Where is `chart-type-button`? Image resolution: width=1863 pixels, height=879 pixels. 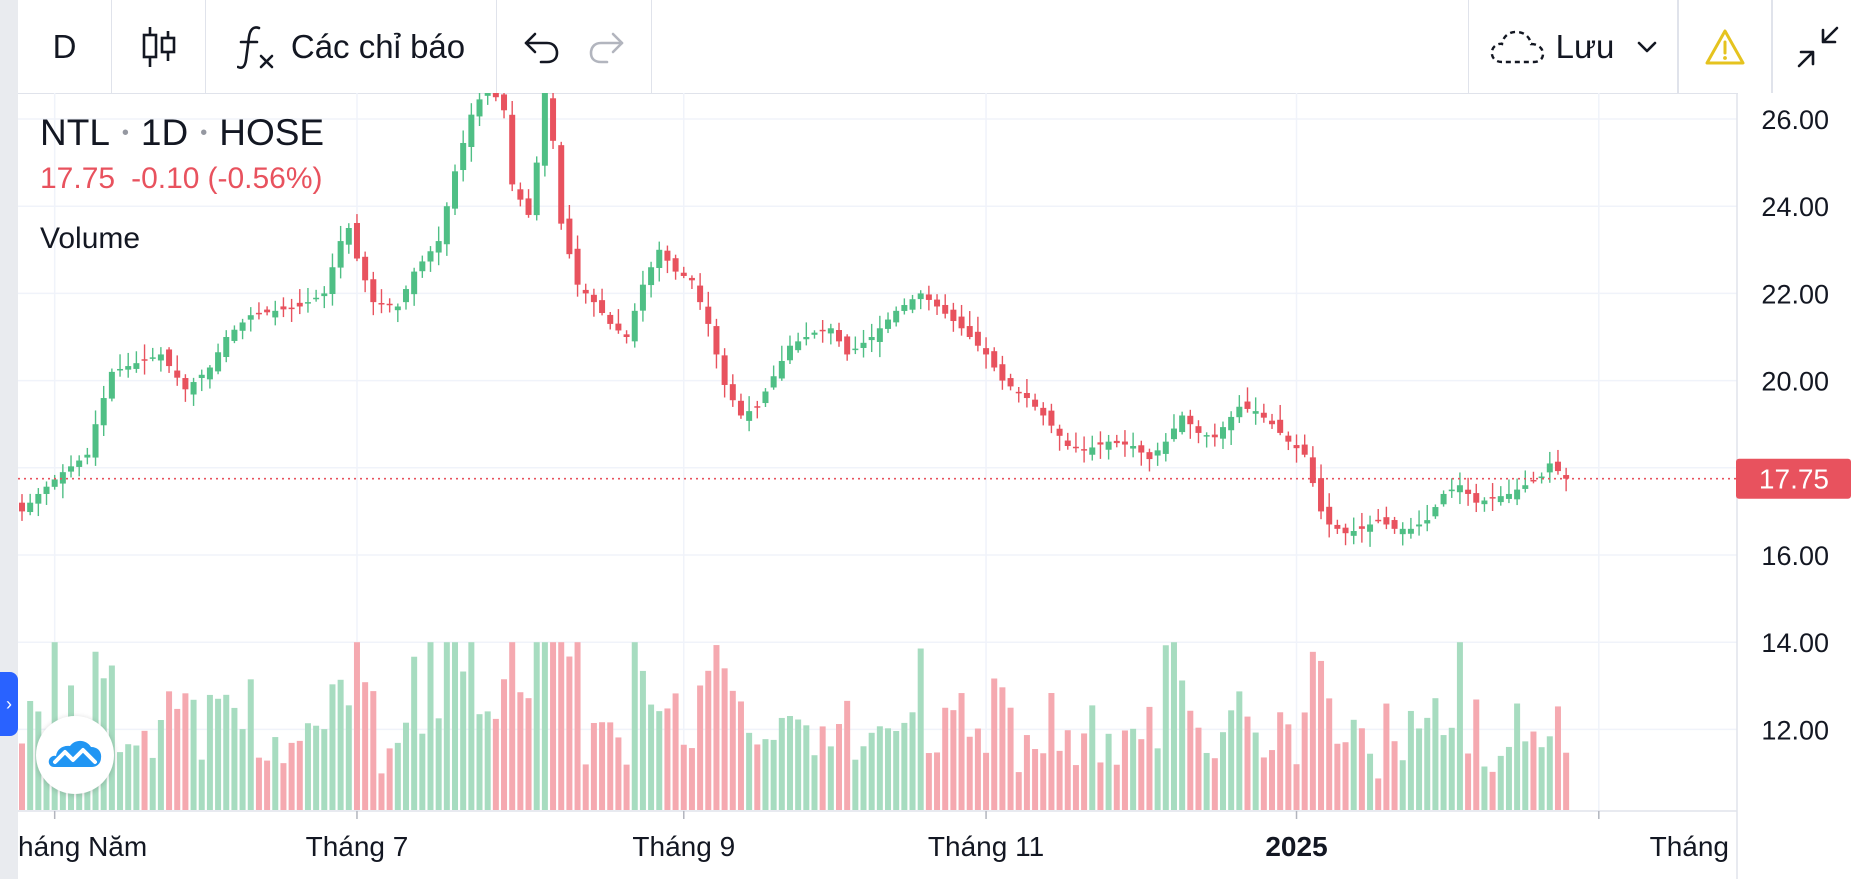
chart-type-button is located at coordinates (159, 46).